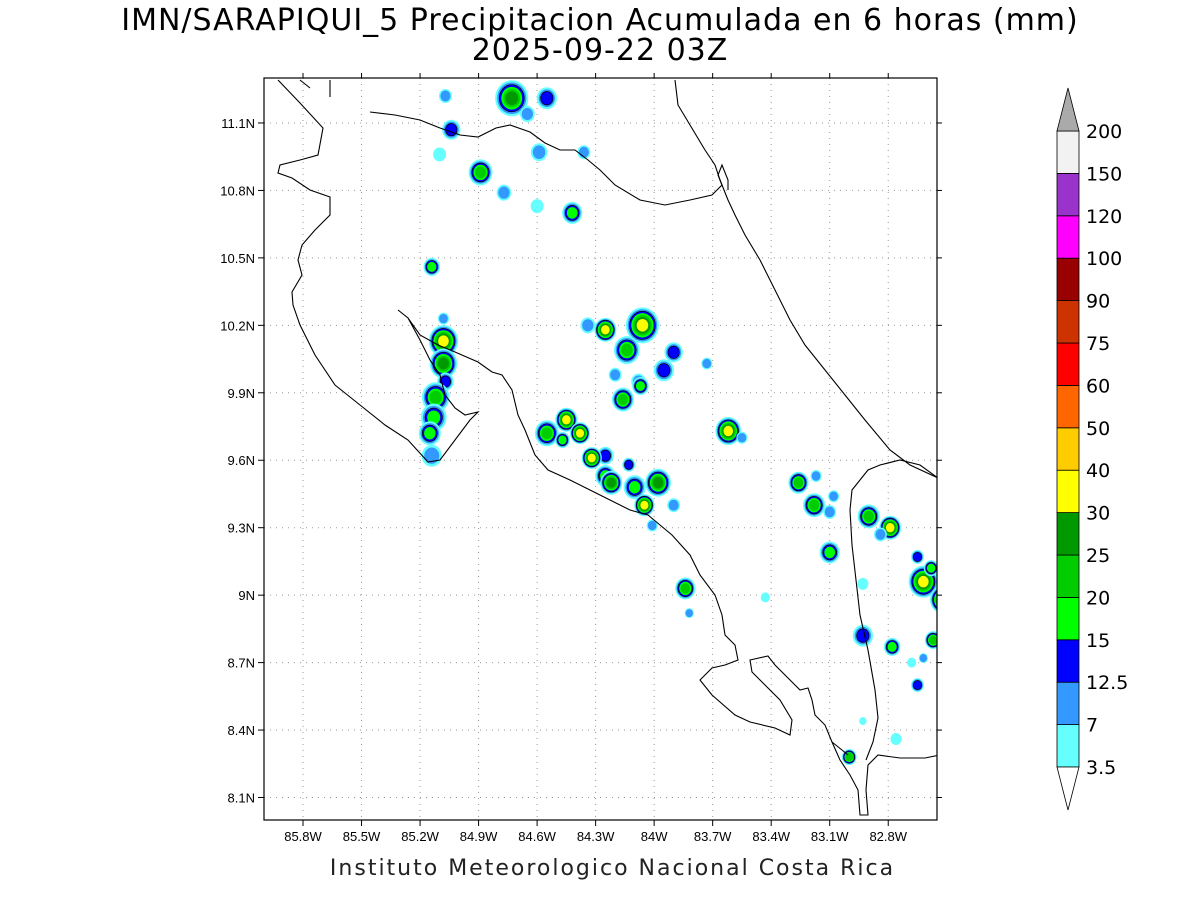 This screenshot has width=1200, height=900. I want to click on y-tick-label: 8.1N, so click(241, 798).